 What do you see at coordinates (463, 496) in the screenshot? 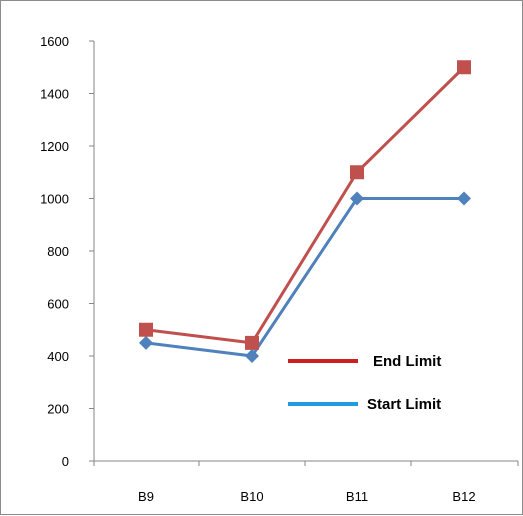
I see `x-tick-label: B12` at bounding box center [463, 496].